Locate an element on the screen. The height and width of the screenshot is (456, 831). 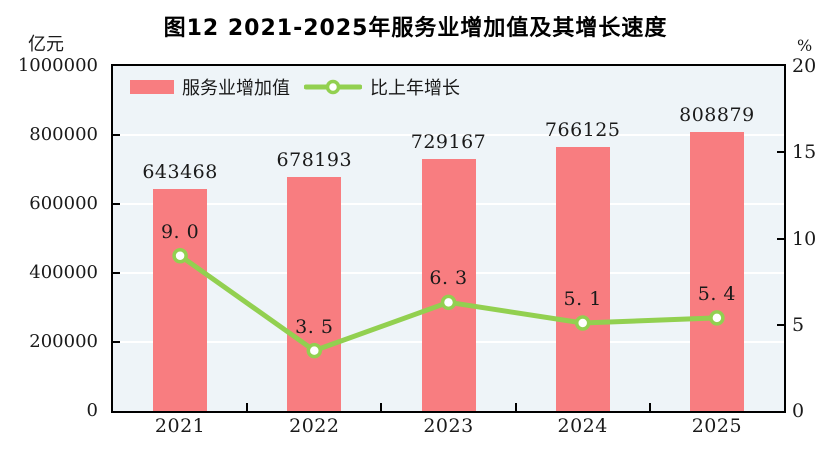
growth-value-label: 3. 5 is located at coordinates (314, 326).